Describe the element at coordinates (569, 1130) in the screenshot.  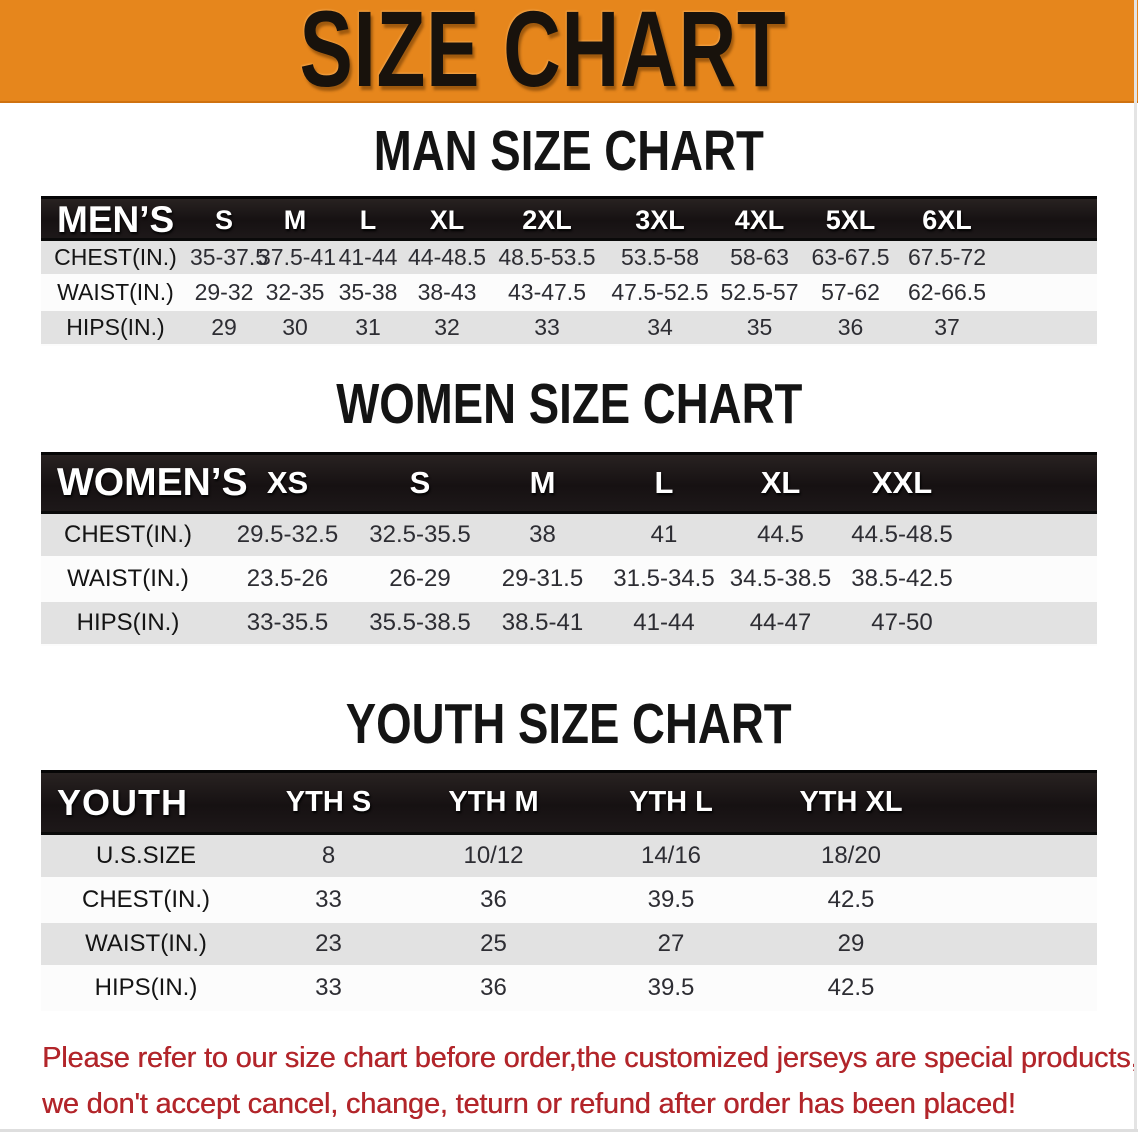
I see `bottom-edge-artifact` at that location.